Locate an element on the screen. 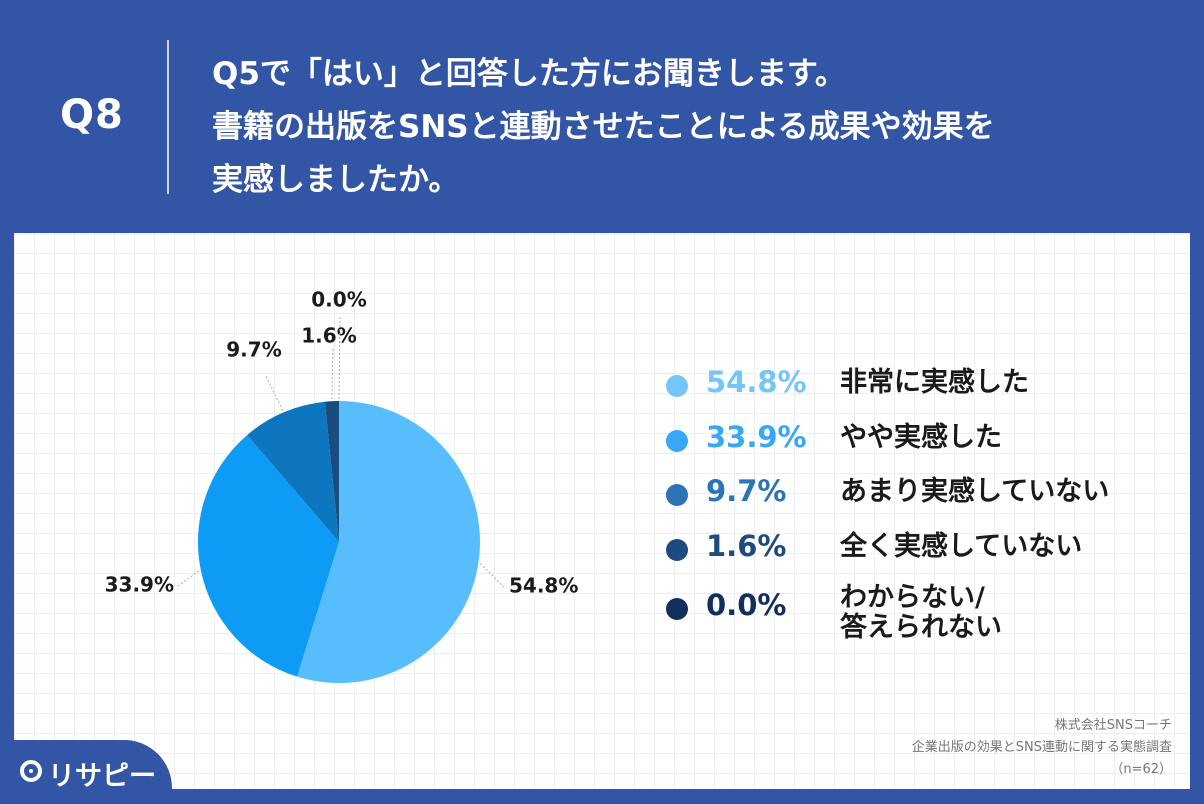 Image resolution: width=1204 pixels, height=804 pixels. legend-label: 非常に実感した is located at coordinates (934, 382).